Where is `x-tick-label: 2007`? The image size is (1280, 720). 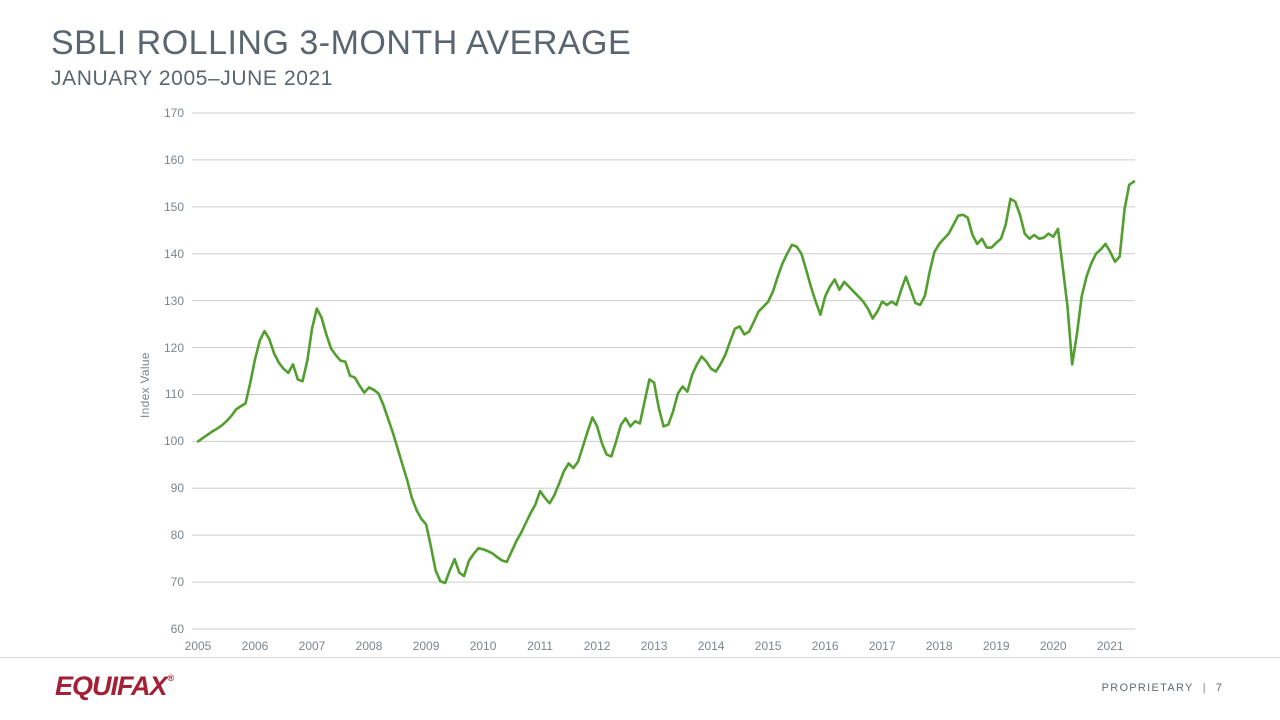 x-tick-label: 2007 is located at coordinates (312, 646).